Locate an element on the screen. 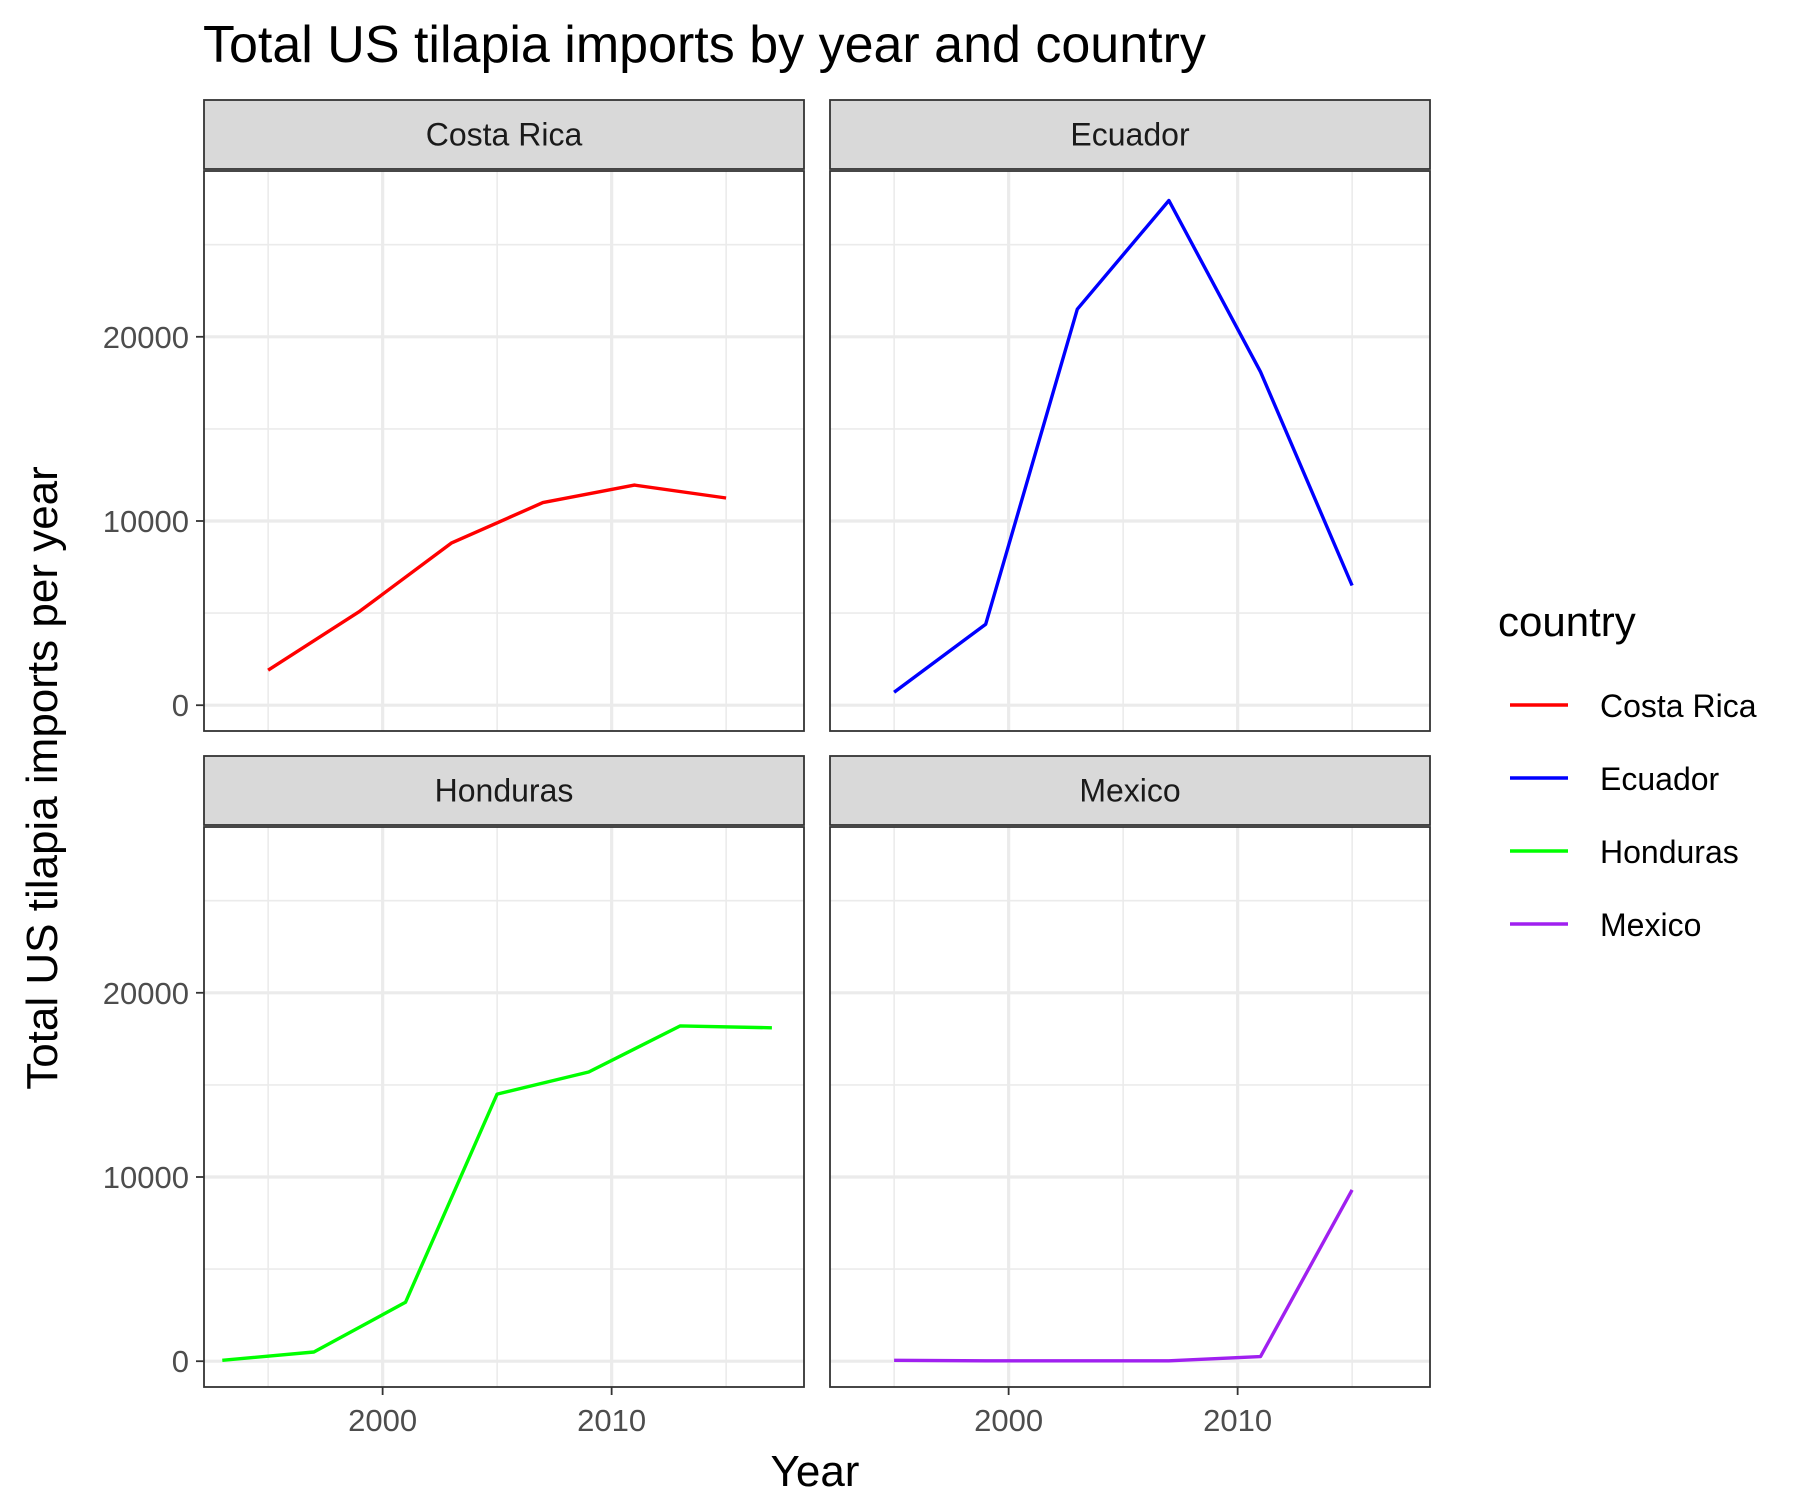 This screenshot has width=1800, height=1500. strip-label-mexico: Mexico is located at coordinates (1129, 791).